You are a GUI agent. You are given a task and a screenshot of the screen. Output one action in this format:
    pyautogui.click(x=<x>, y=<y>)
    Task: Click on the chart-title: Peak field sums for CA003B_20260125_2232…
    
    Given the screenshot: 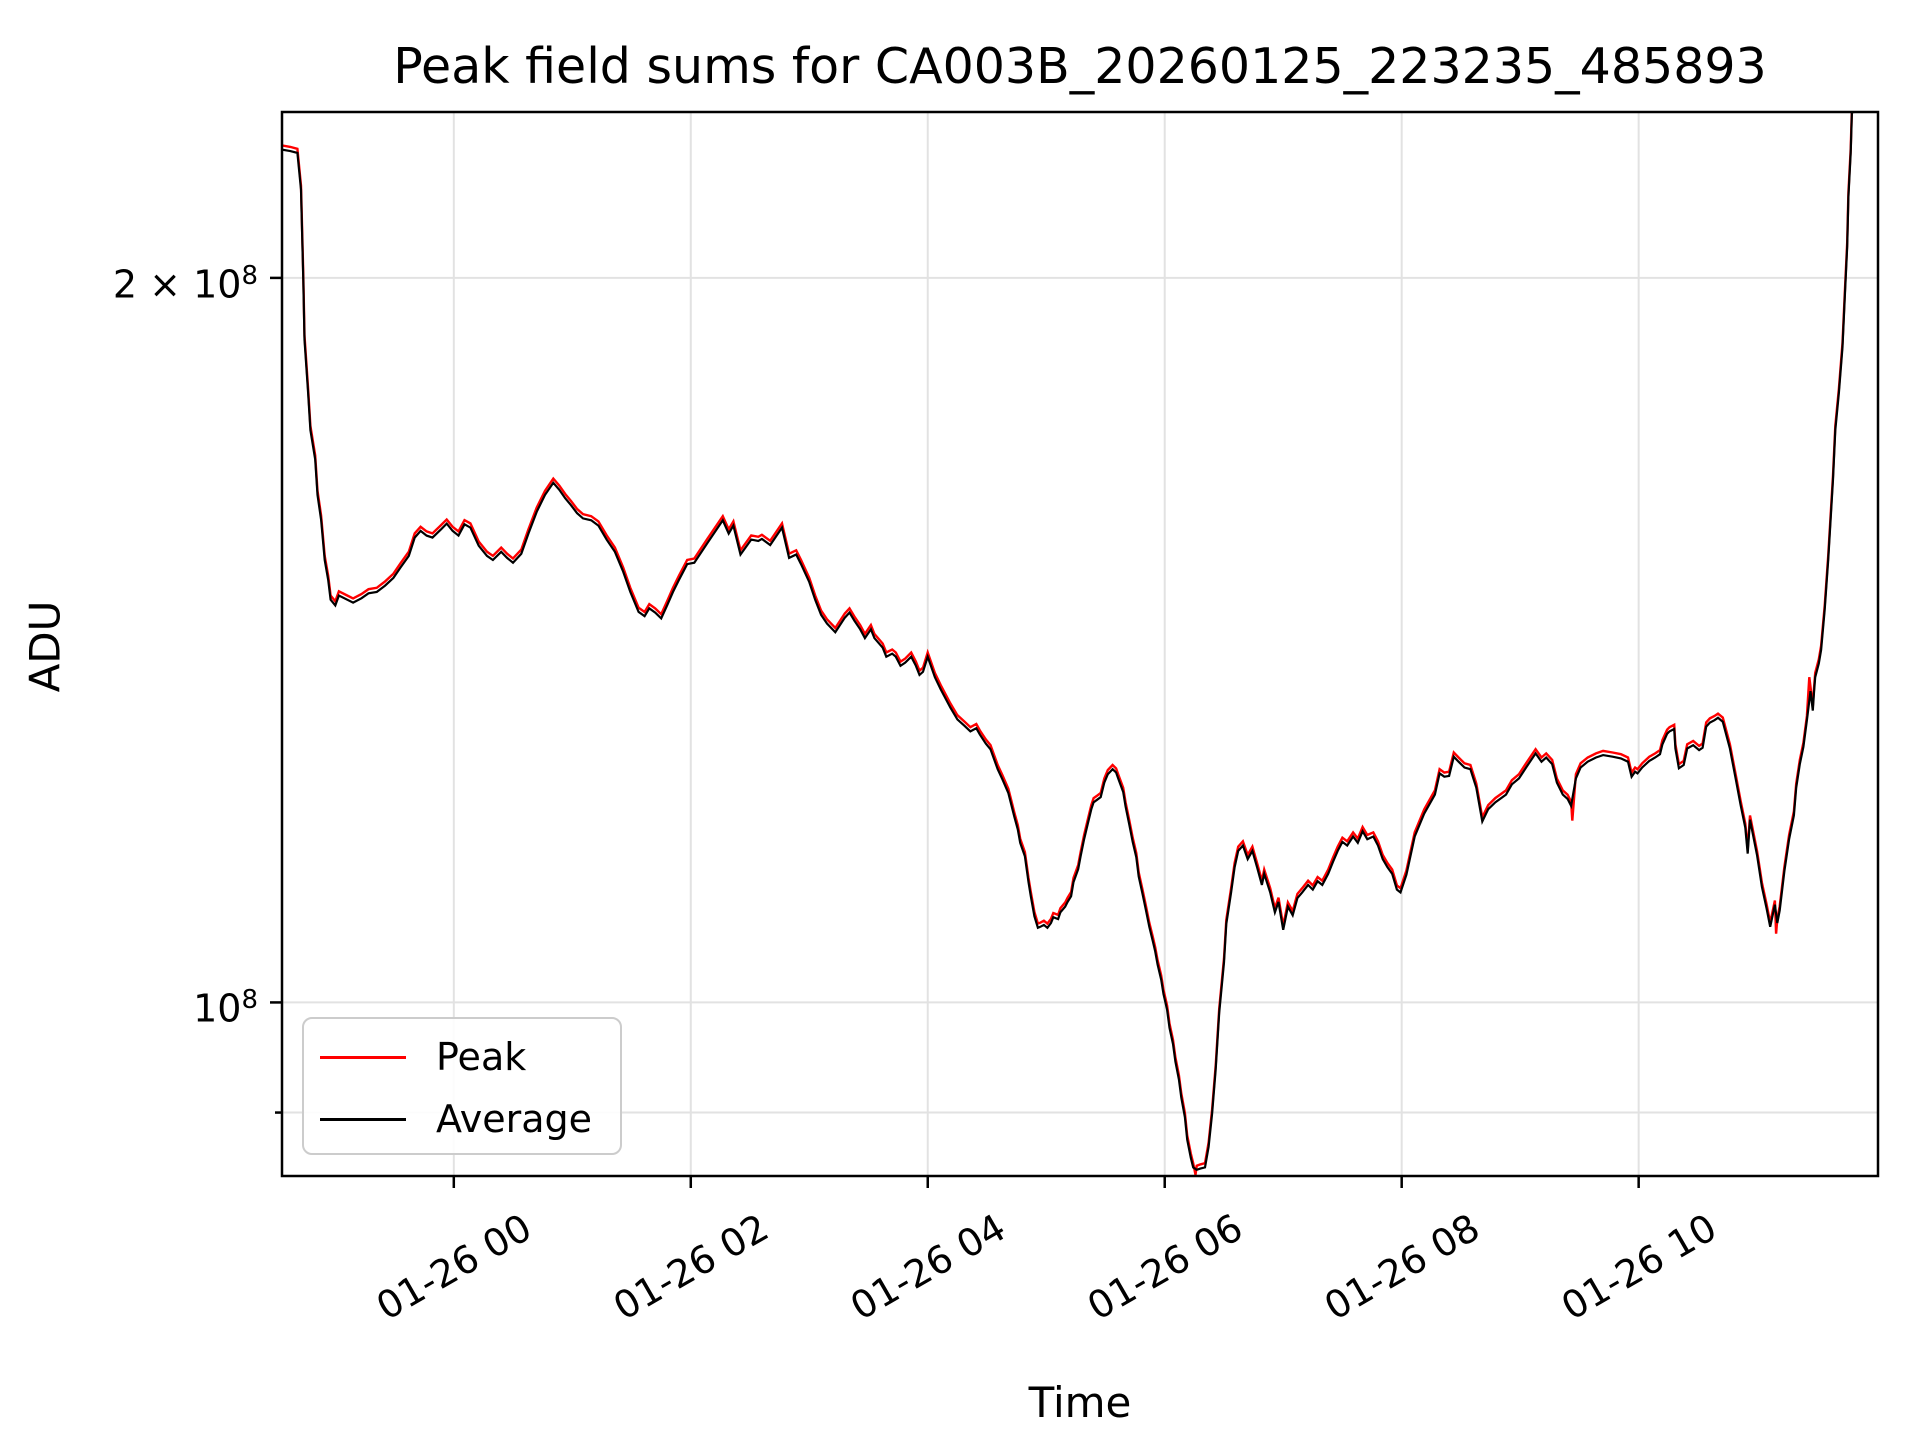 What is the action you would take?
    pyautogui.click(x=1080, y=66)
    